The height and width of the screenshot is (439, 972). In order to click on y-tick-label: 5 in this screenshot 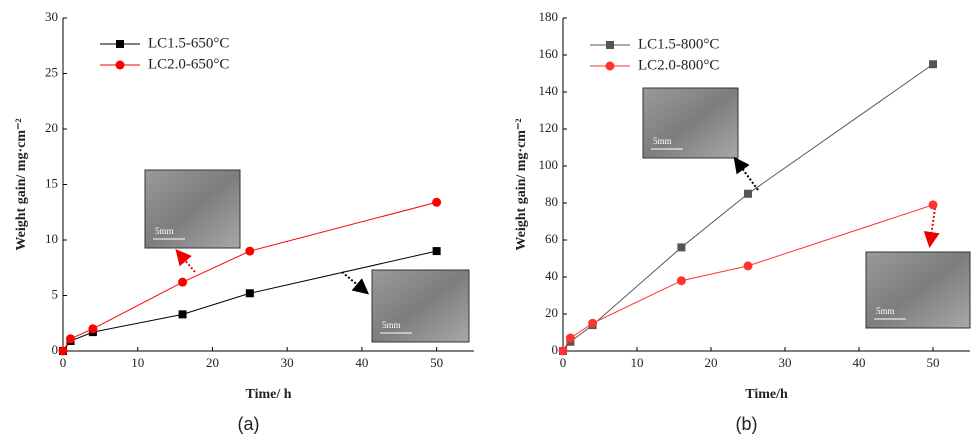, I will do `click(55, 293)`.